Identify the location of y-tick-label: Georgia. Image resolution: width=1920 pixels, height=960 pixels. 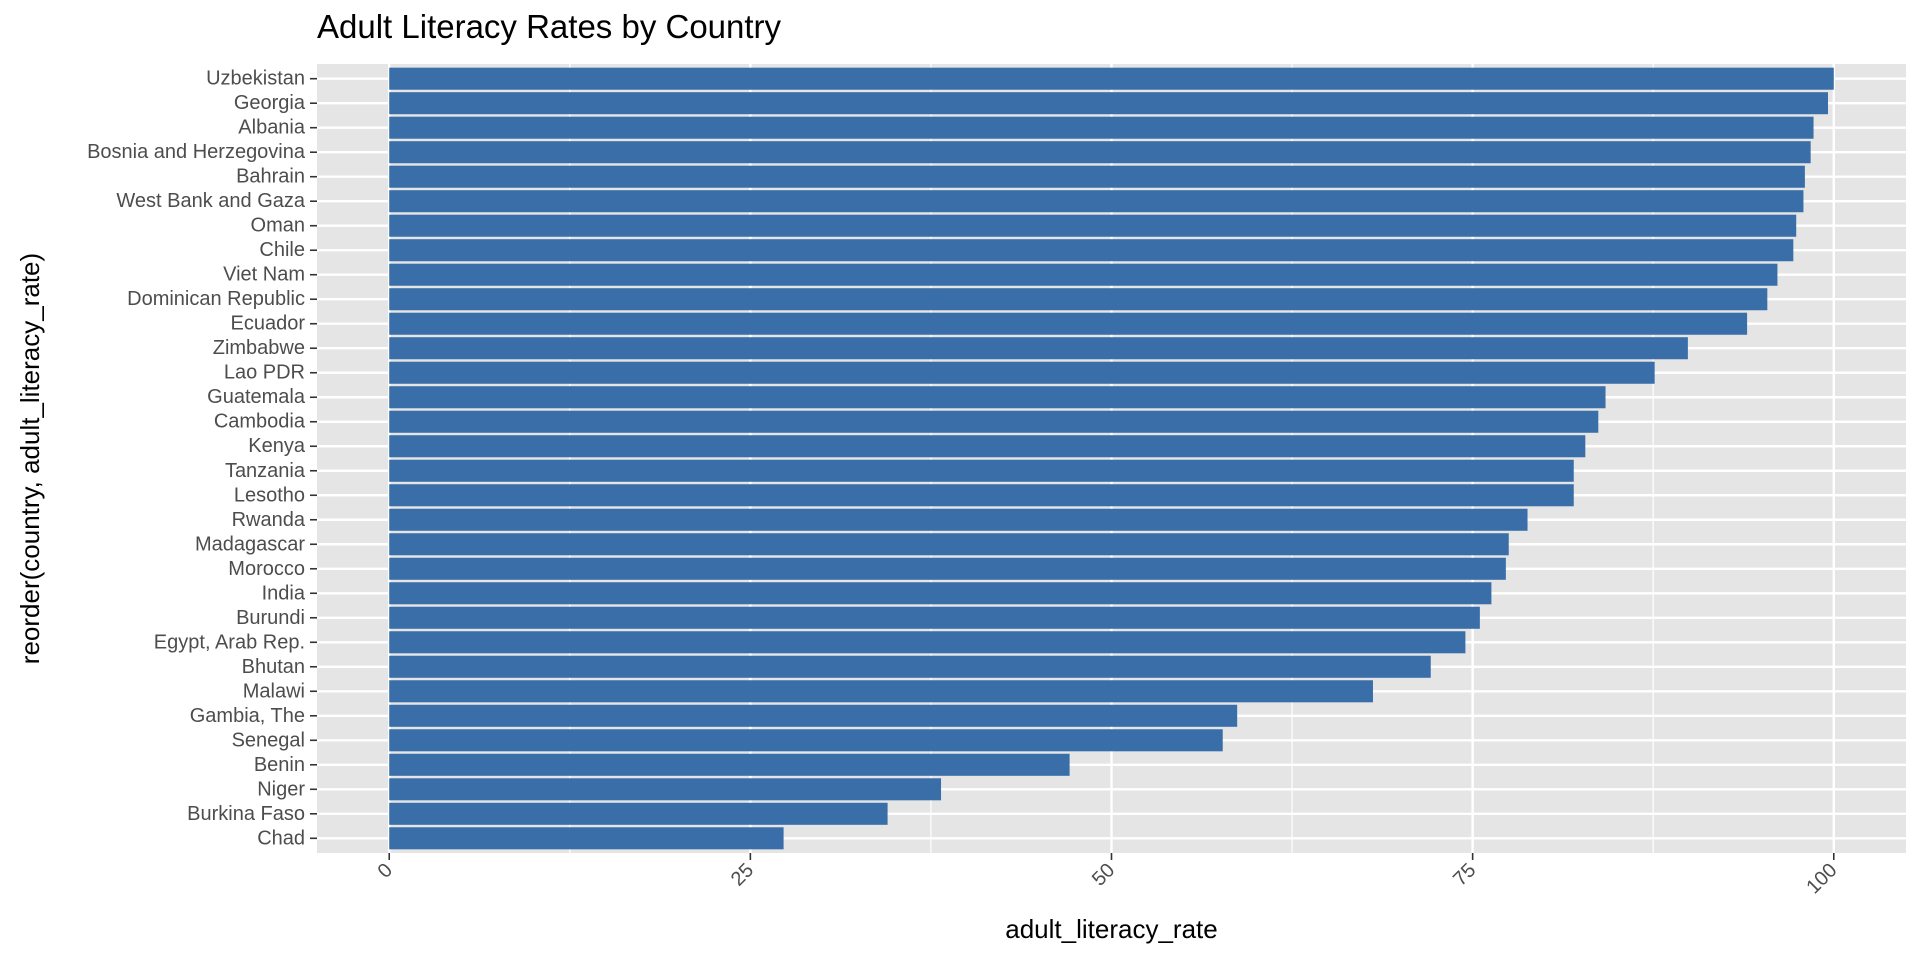
(270, 103).